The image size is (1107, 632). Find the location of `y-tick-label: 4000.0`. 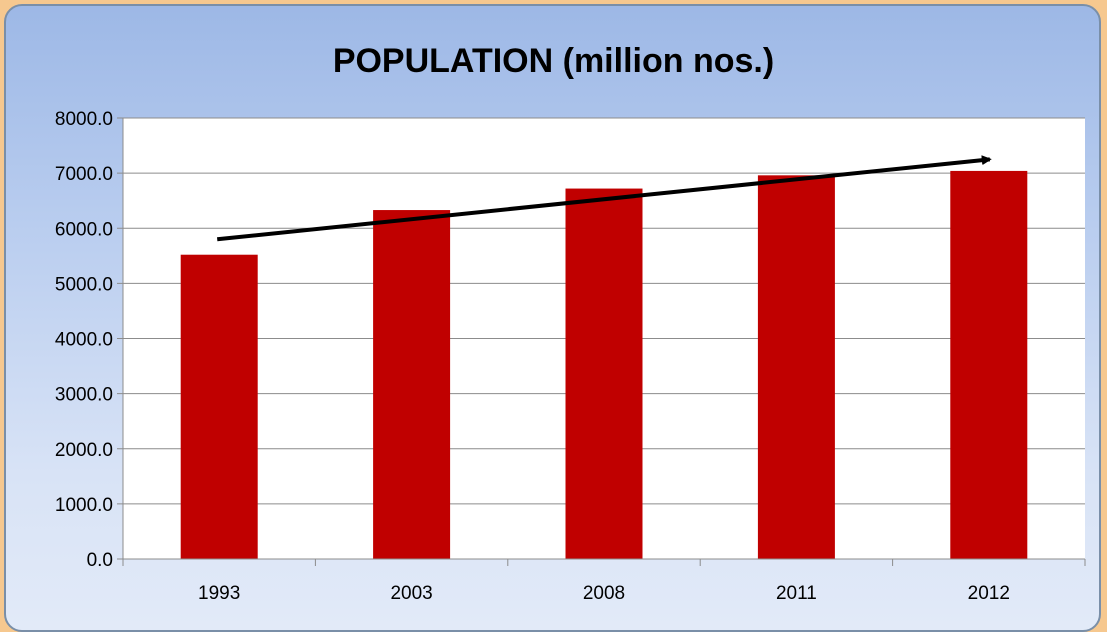

y-tick-label: 4000.0 is located at coordinates (84, 340).